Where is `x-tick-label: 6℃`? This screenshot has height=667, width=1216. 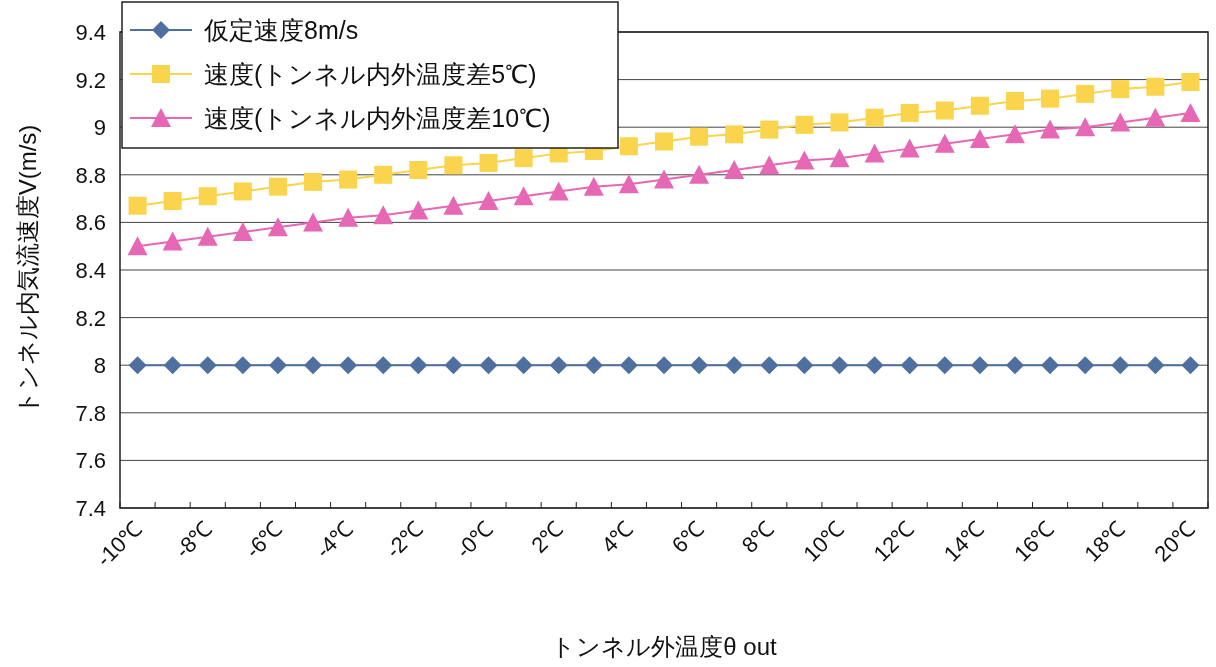
x-tick-label: 6℃ is located at coordinates (687, 536).